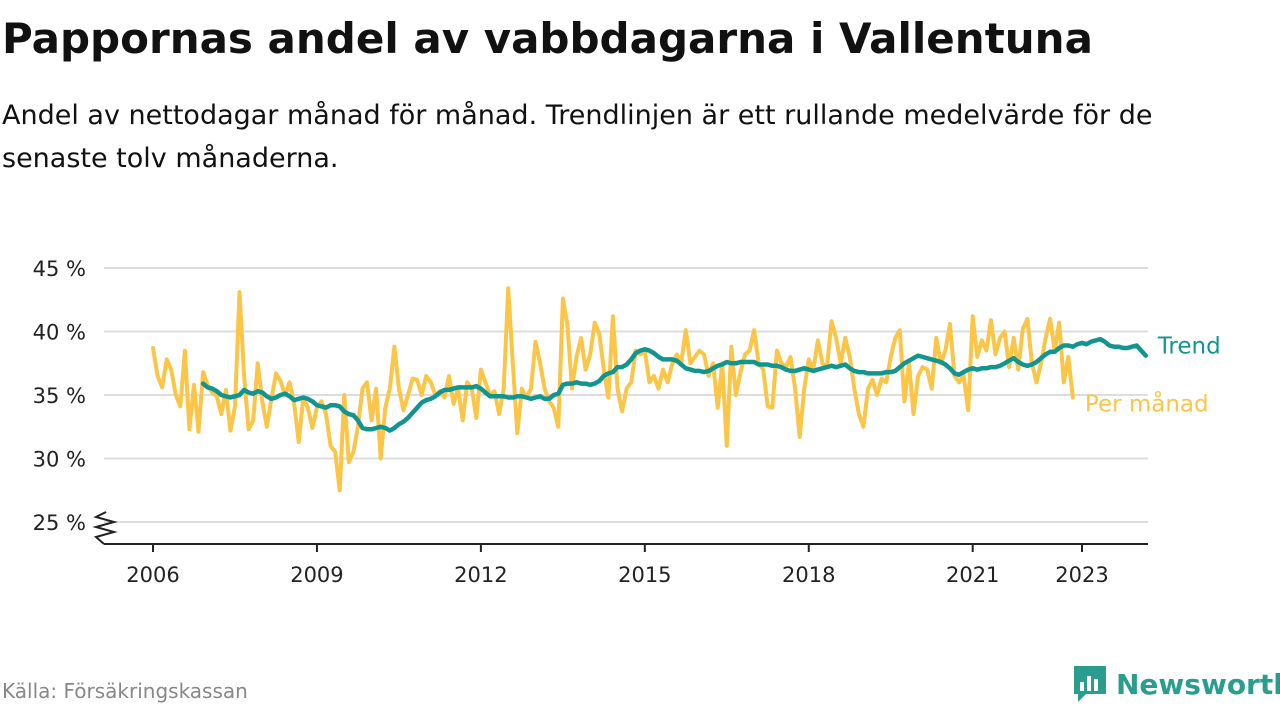  What do you see at coordinates (1090, 684) in the screenshot?
I see `bar-chart-icon` at bounding box center [1090, 684].